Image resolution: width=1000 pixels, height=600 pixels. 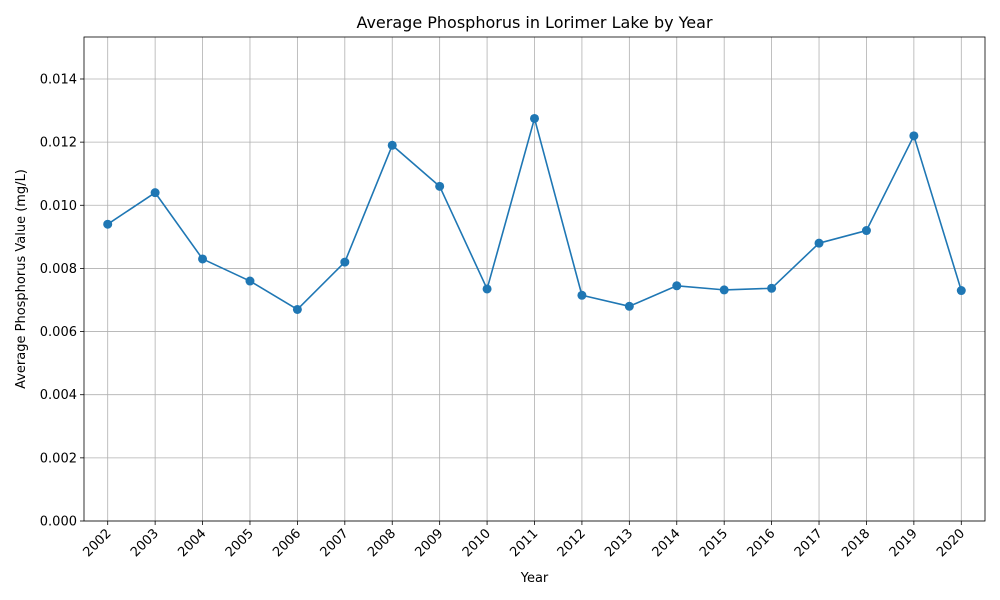 What do you see at coordinates (21, 279) in the screenshot?
I see `y-axis-label: Average Phosphorus Value (mg/L)` at bounding box center [21, 279].